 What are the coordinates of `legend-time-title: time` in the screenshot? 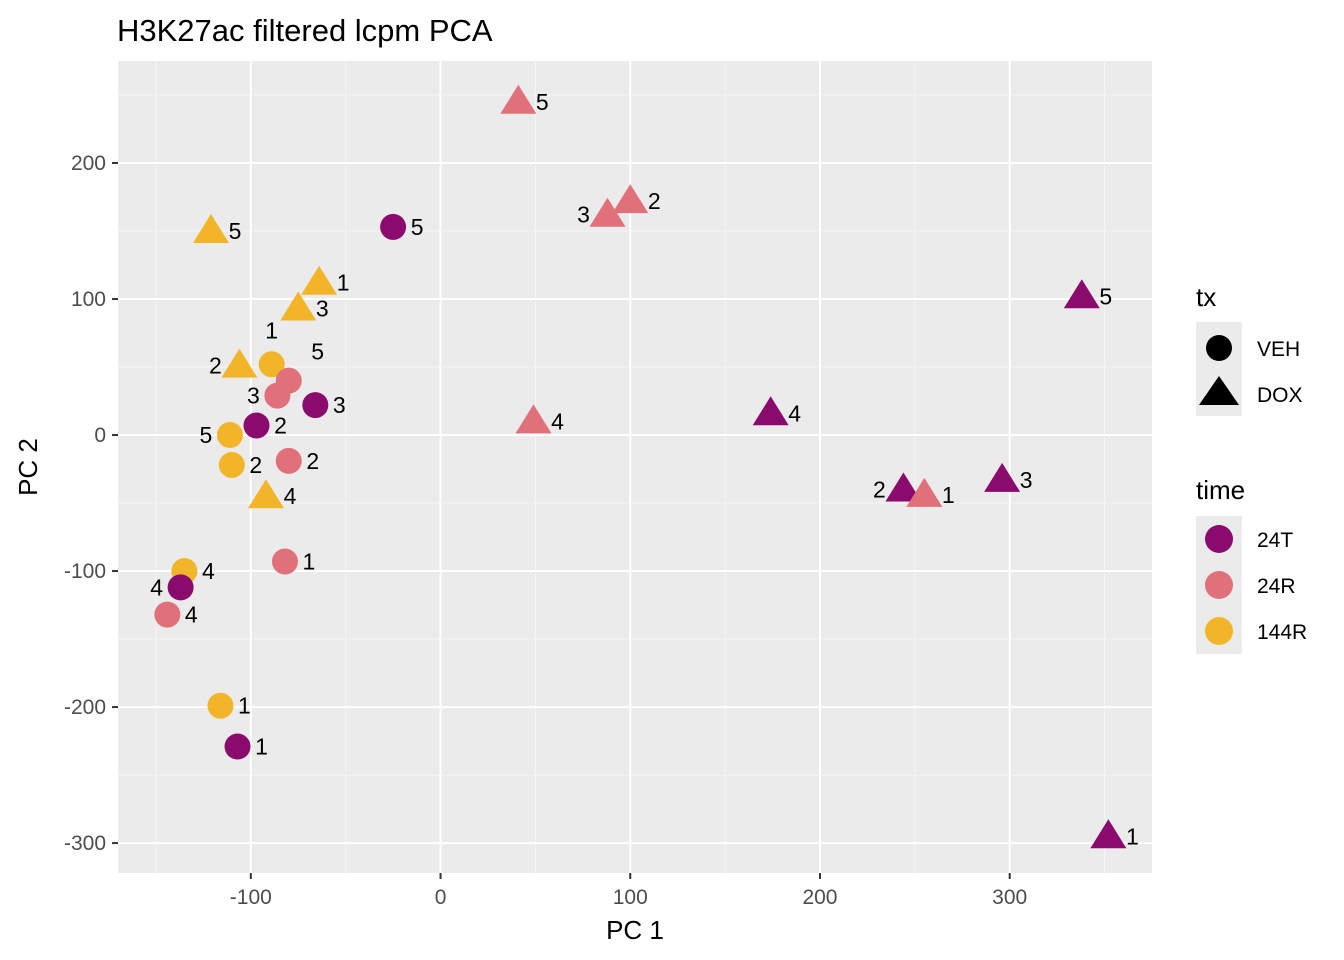 It's located at (1220, 490).